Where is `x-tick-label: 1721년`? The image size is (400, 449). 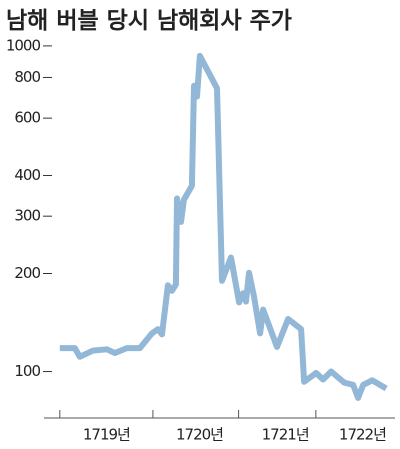
x-tick-label: 1721년 is located at coordinates (285, 435).